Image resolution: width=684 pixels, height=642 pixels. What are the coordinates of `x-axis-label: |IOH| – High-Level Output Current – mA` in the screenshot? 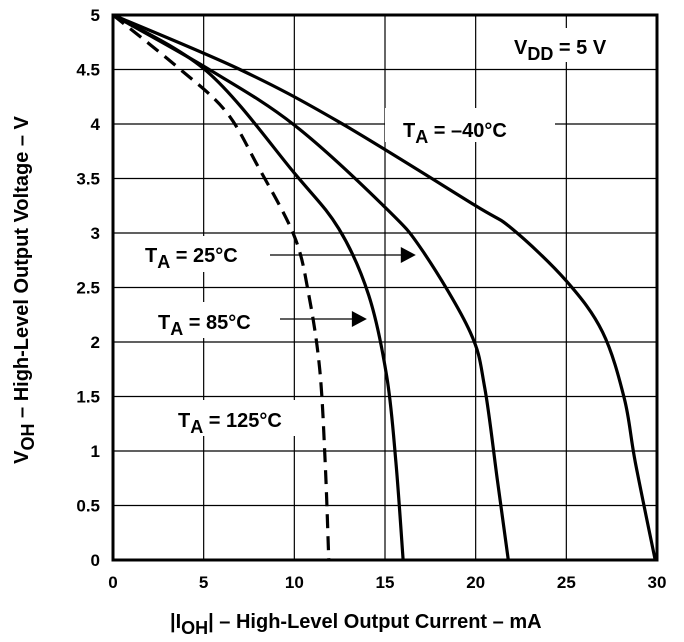 It's located at (356, 624).